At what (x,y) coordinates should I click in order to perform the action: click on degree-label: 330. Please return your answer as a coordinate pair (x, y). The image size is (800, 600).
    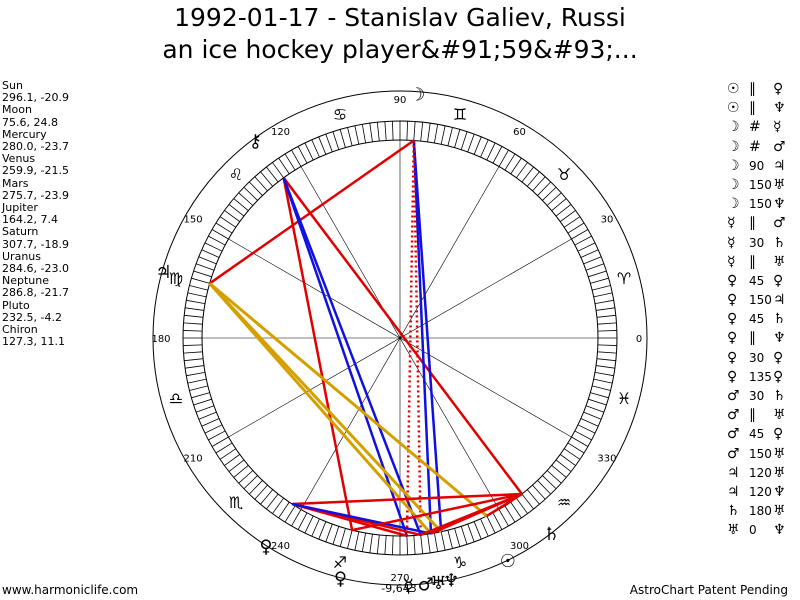
    Looking at the image, I should click on (606, 459).